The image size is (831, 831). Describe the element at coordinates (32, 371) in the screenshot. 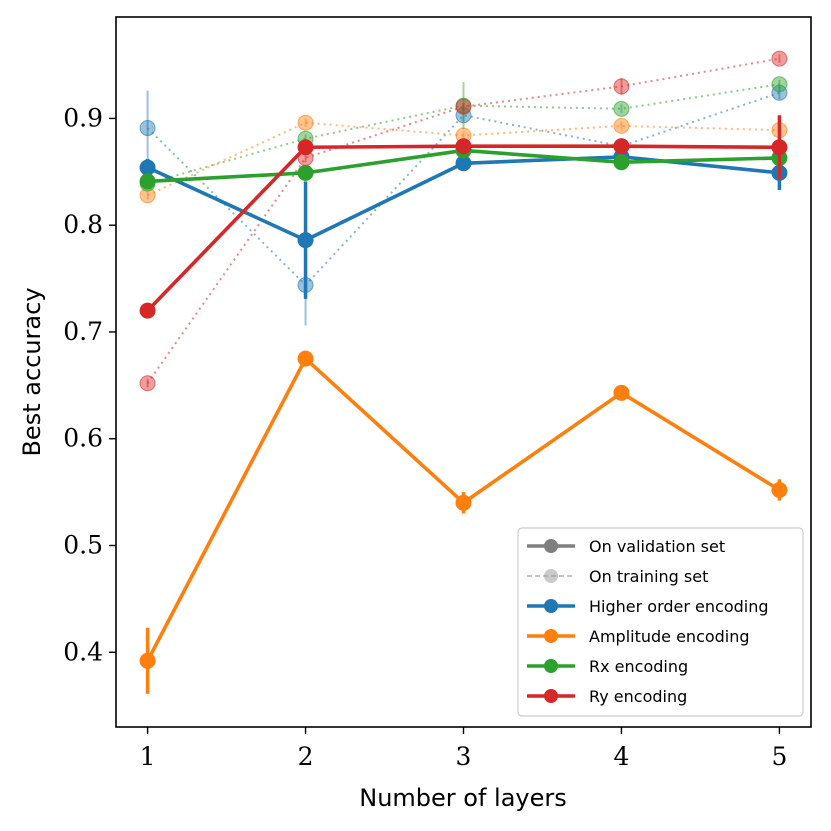

I see `y-axis-label: Best accuracy` at that location.